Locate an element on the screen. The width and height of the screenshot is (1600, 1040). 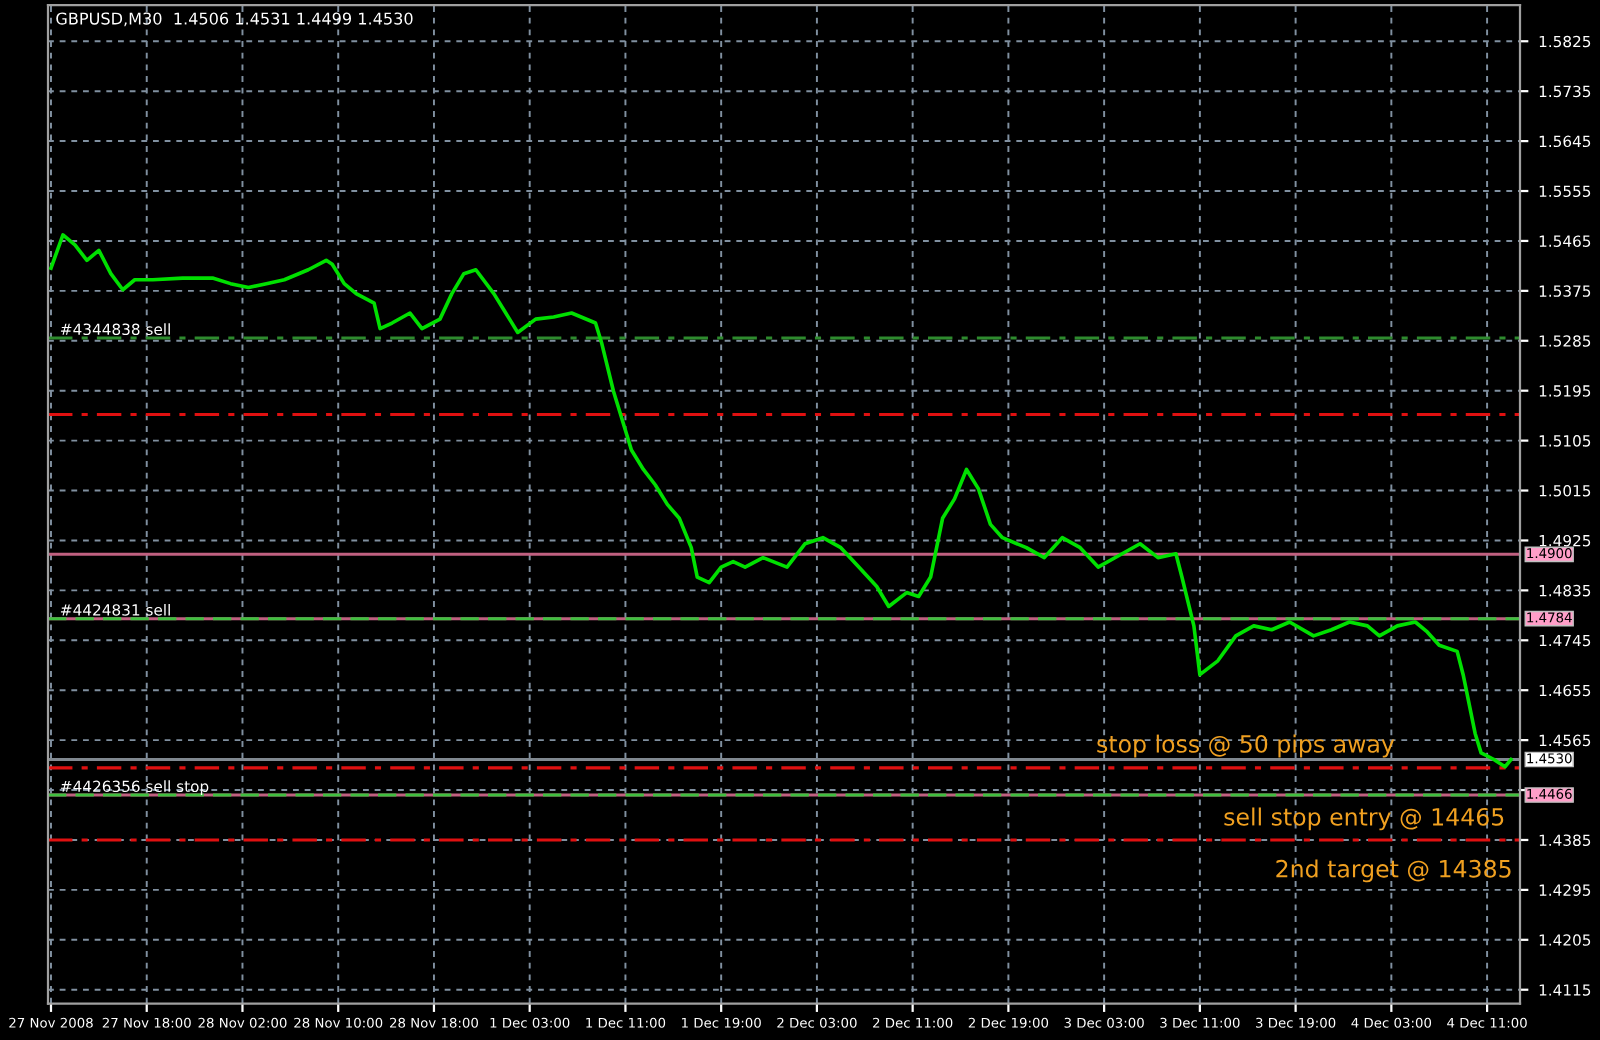
annotation: stop loss @ 50 pips away is located at coordinates (1246, 746).